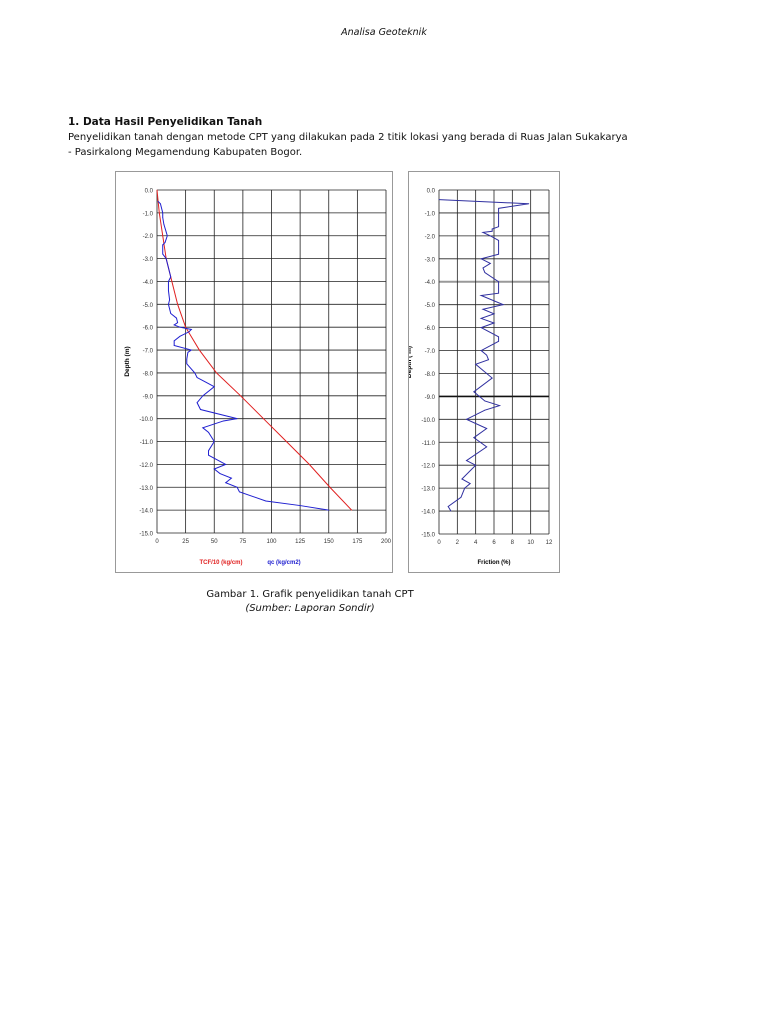 This screenshot has height=1024, width=768. Describe the element at coordinates (494, 543) in the screenshot. I see `x-tick-label: 6` at that location.